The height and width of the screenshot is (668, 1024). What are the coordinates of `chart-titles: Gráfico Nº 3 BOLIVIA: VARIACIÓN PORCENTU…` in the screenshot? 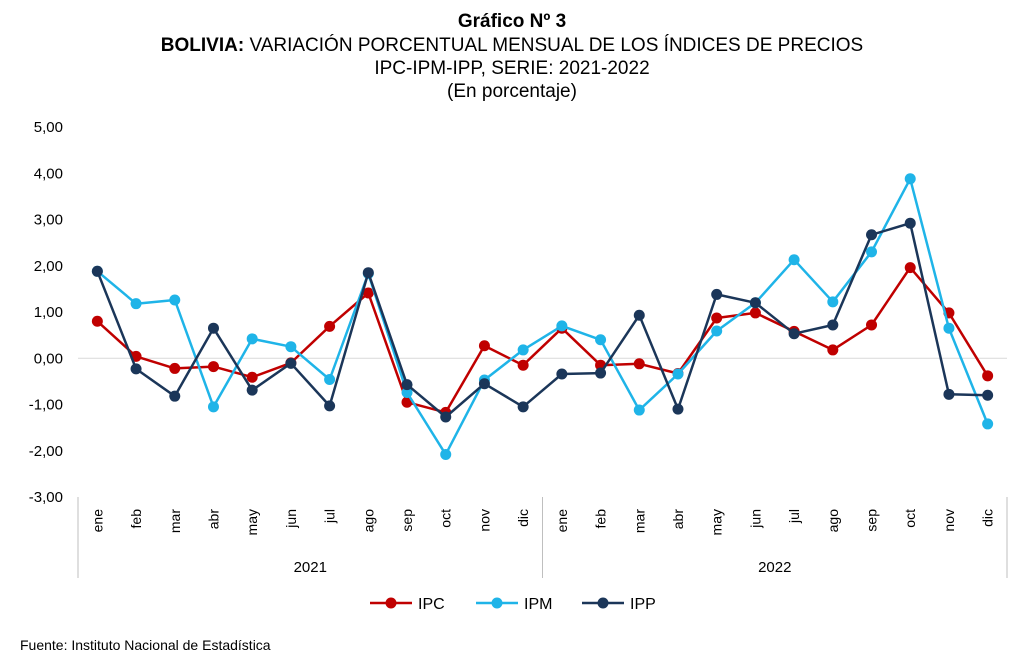 It's located at (512, 56).